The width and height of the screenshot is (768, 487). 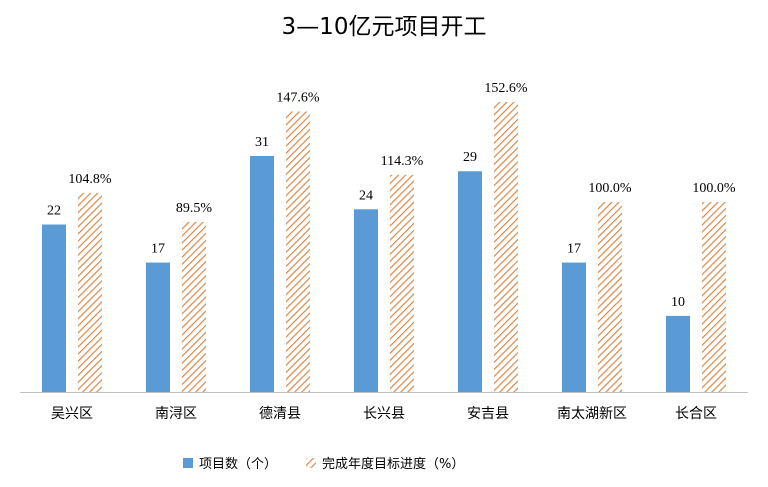 What do you see at coordinates (384, 27) in the screenshot?
I see `chart-title: 3—10亿元项目开工` at bounding box center [384, 27].